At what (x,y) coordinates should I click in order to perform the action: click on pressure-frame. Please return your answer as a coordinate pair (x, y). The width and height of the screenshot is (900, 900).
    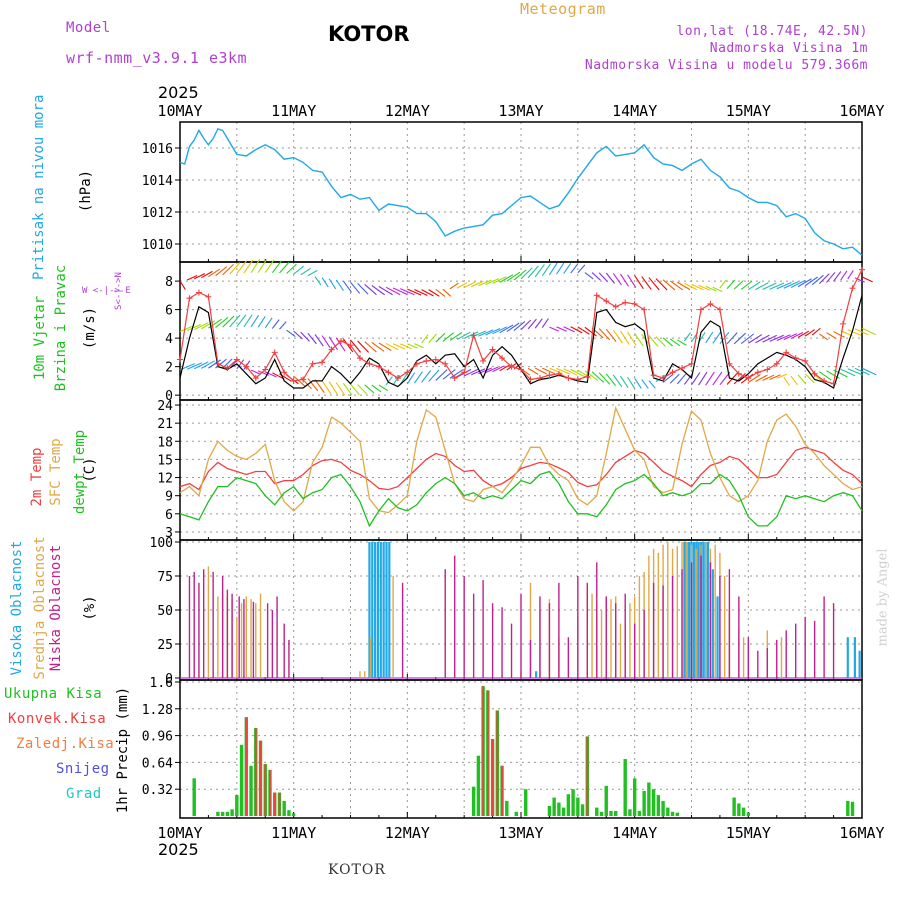
    Looking at the image, I should click on (521, 192).